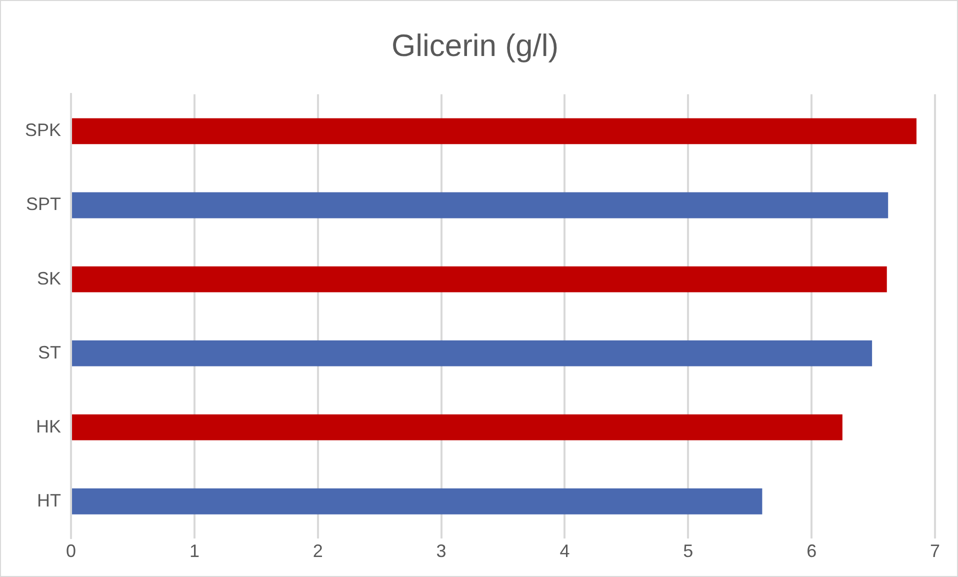 Image resolution: width=958 pixels, height=577 pixels. I want to click on y-tick-label: ST, so click(50, 352).